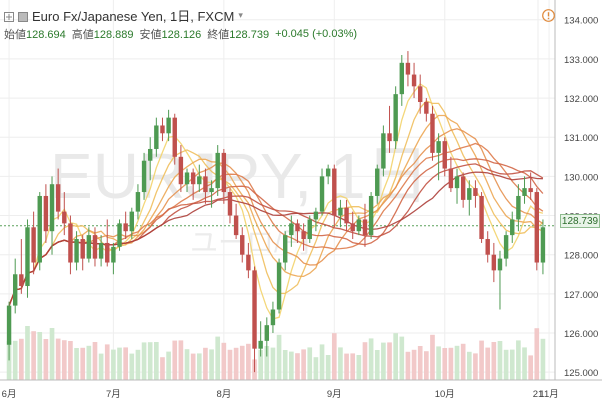 The image size is (602, 409). I want to click on collapse-icon, so click(23, 16).